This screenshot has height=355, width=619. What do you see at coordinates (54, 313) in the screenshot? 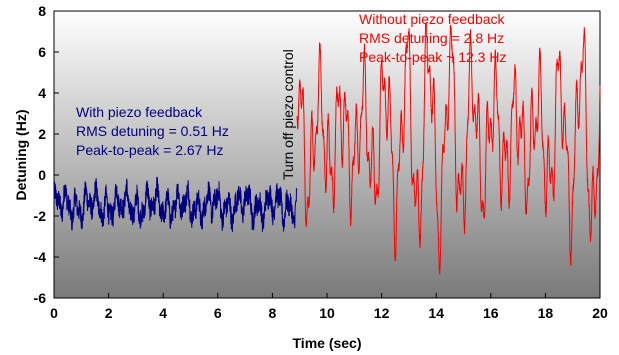
I see `x-tick-label: 0` at bounding box center [54, 313].